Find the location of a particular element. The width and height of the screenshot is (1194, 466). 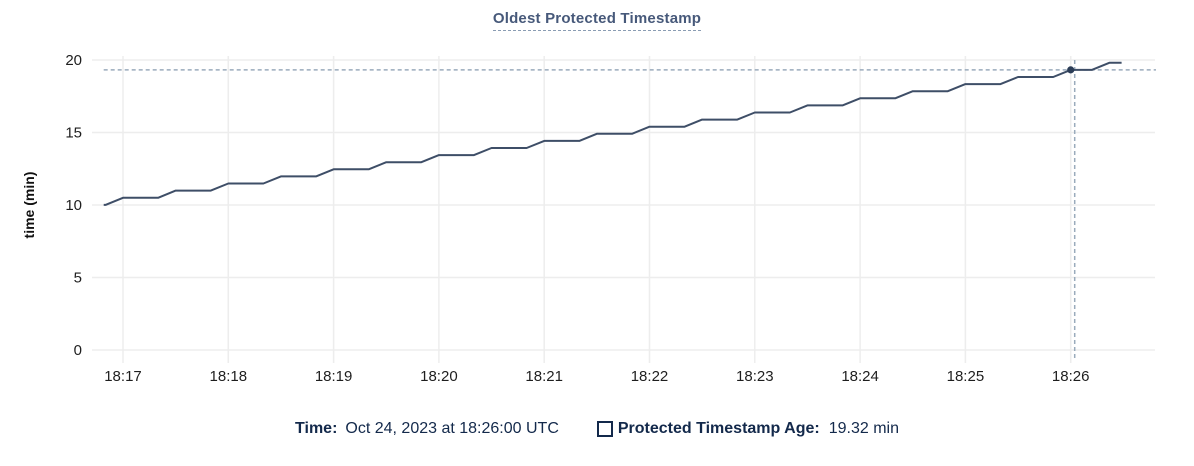

y-tick-label: 20 is located at coordinates (73, 60).